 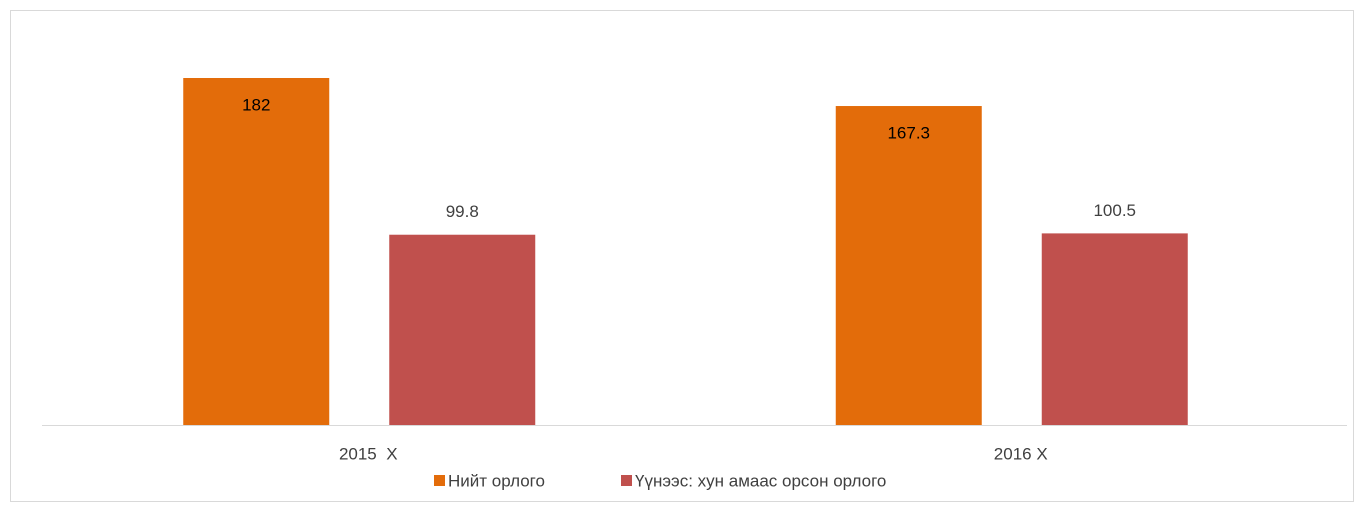 What do you see at coordinates (496, 480) in the screenshot?
I see `legend-label: Нийт орлого` at bounding box center [496, 480].